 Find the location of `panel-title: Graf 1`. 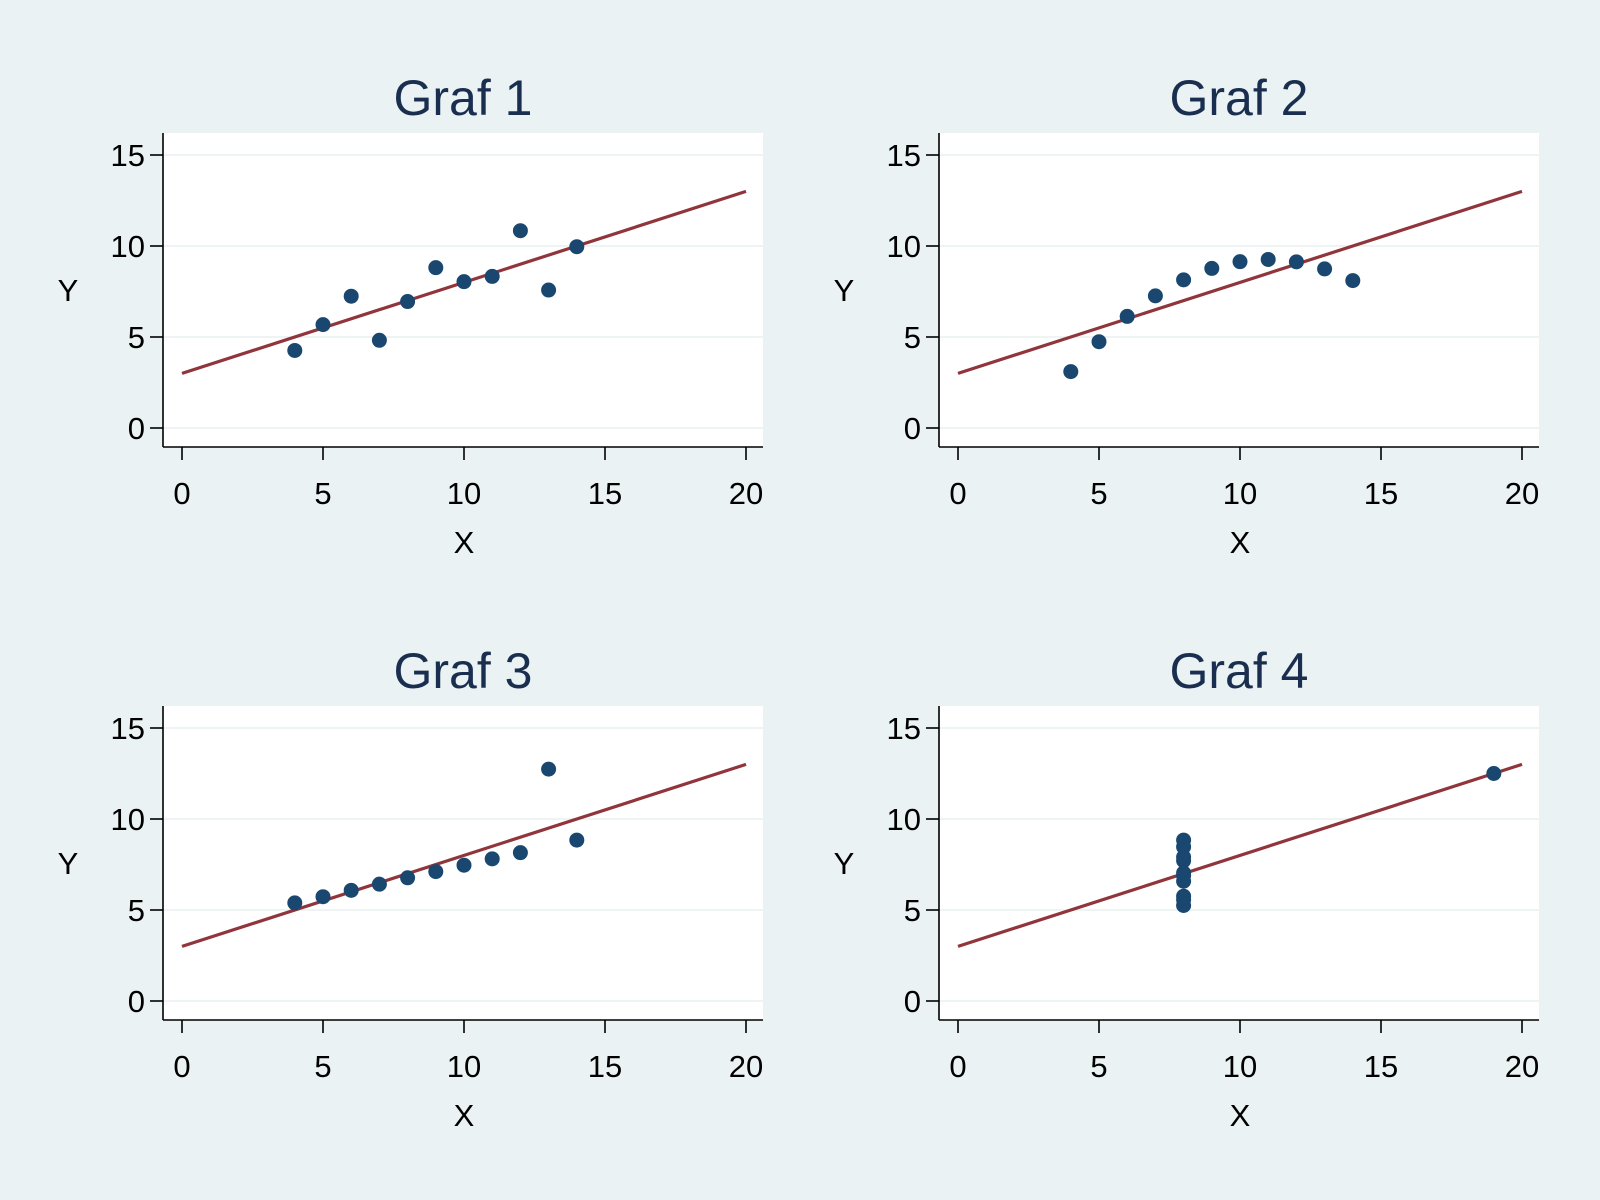

panel-title: Graf 1 is located at coordinates (463, 98).